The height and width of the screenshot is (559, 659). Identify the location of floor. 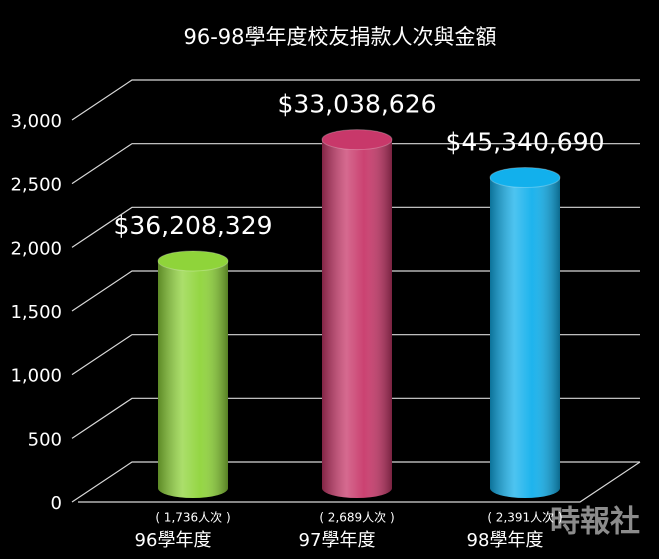
(359, 482).